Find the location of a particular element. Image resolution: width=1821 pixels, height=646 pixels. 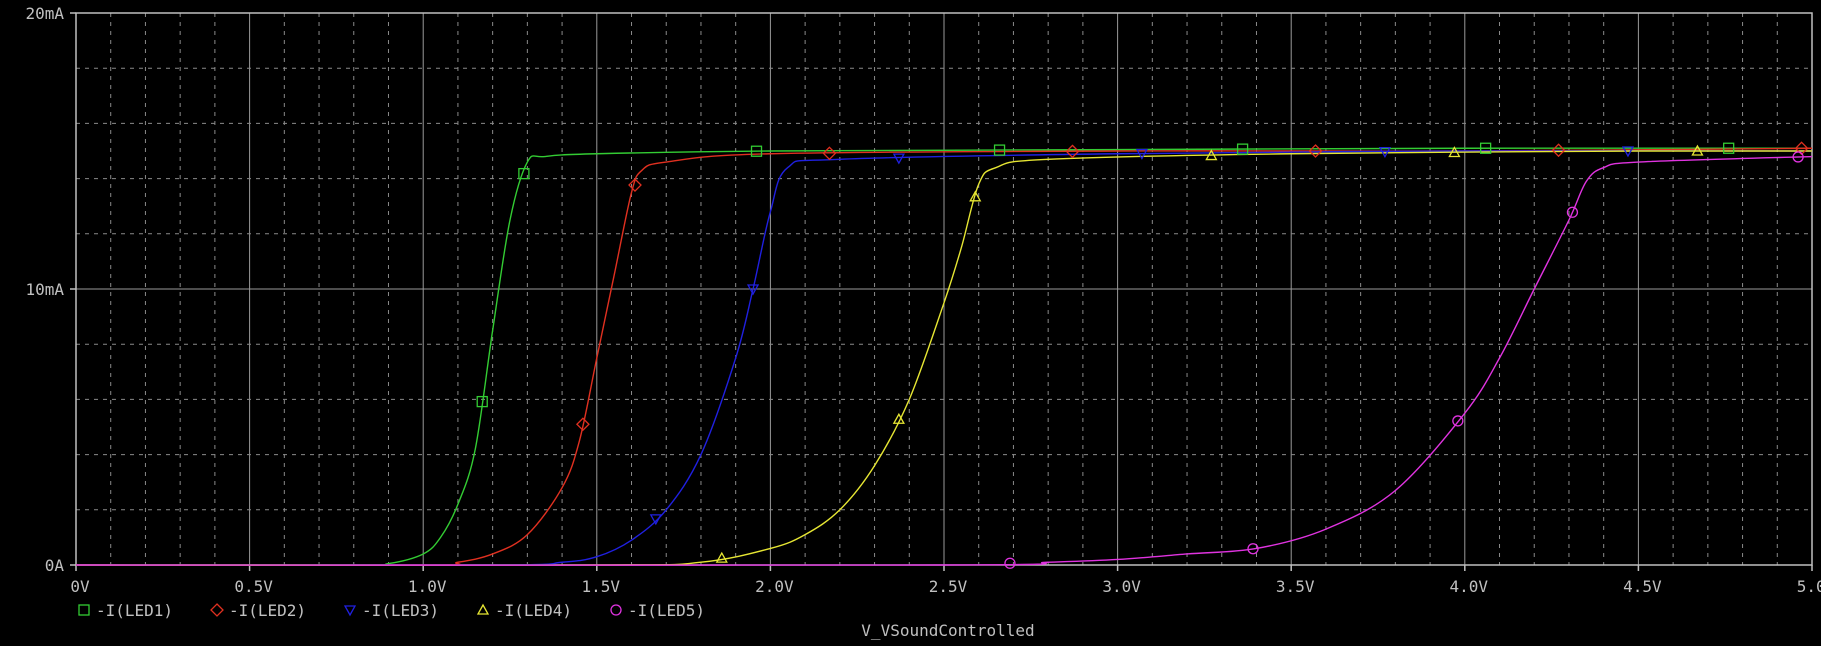

legend-label-led4: -I(LED4) is located at coordinates (533, 610).